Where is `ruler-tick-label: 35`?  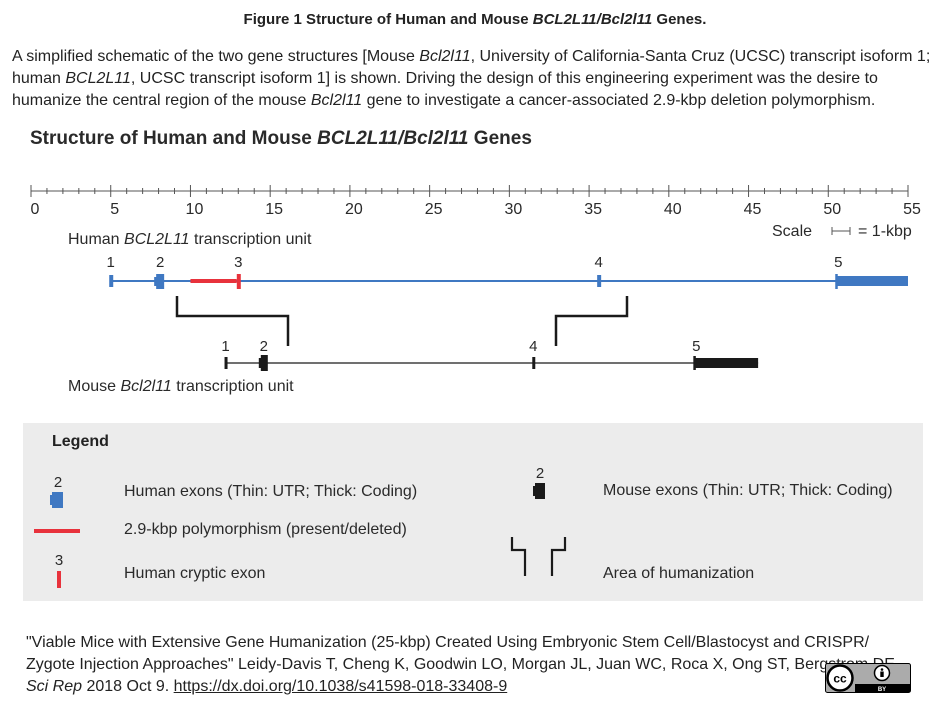 ruler-tick-label: 35 is located at coordinates (593, 209).